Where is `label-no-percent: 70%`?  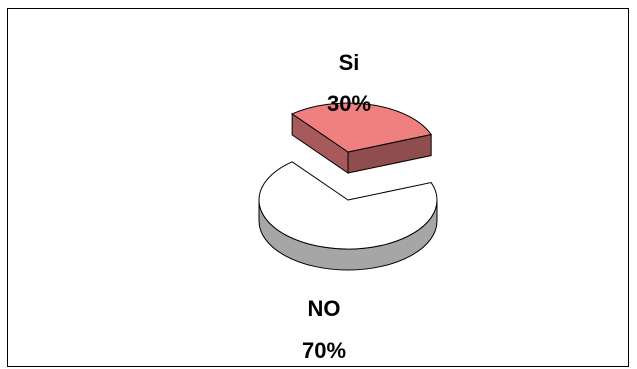
label-no-percent: 70% is located at coordinates (324, 350).